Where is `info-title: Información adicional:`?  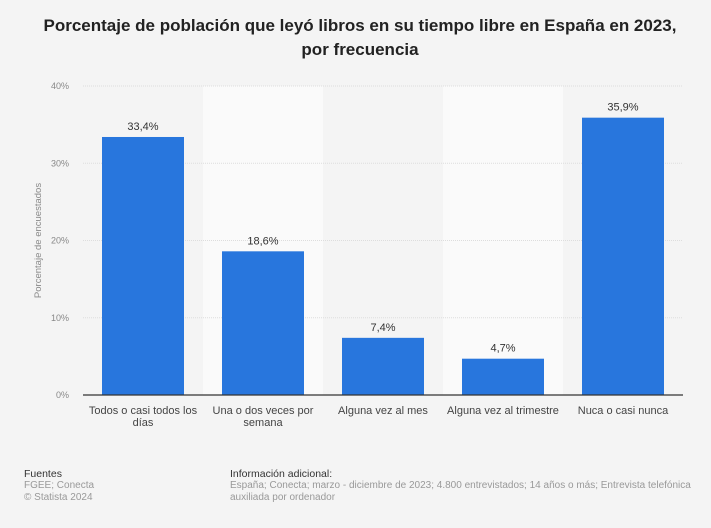
info-title: Información adicional: is located at coordinates (281, 474).